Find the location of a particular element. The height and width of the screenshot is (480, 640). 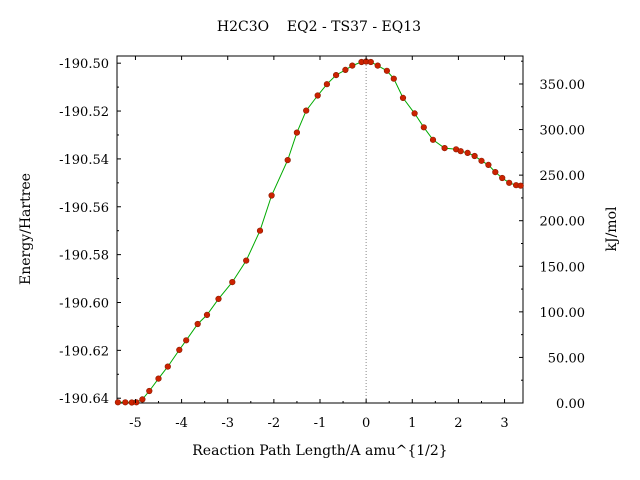

chart-title: H2C3O EQ2 - TS37 - EQ13 is located at coordinates (319, 27).